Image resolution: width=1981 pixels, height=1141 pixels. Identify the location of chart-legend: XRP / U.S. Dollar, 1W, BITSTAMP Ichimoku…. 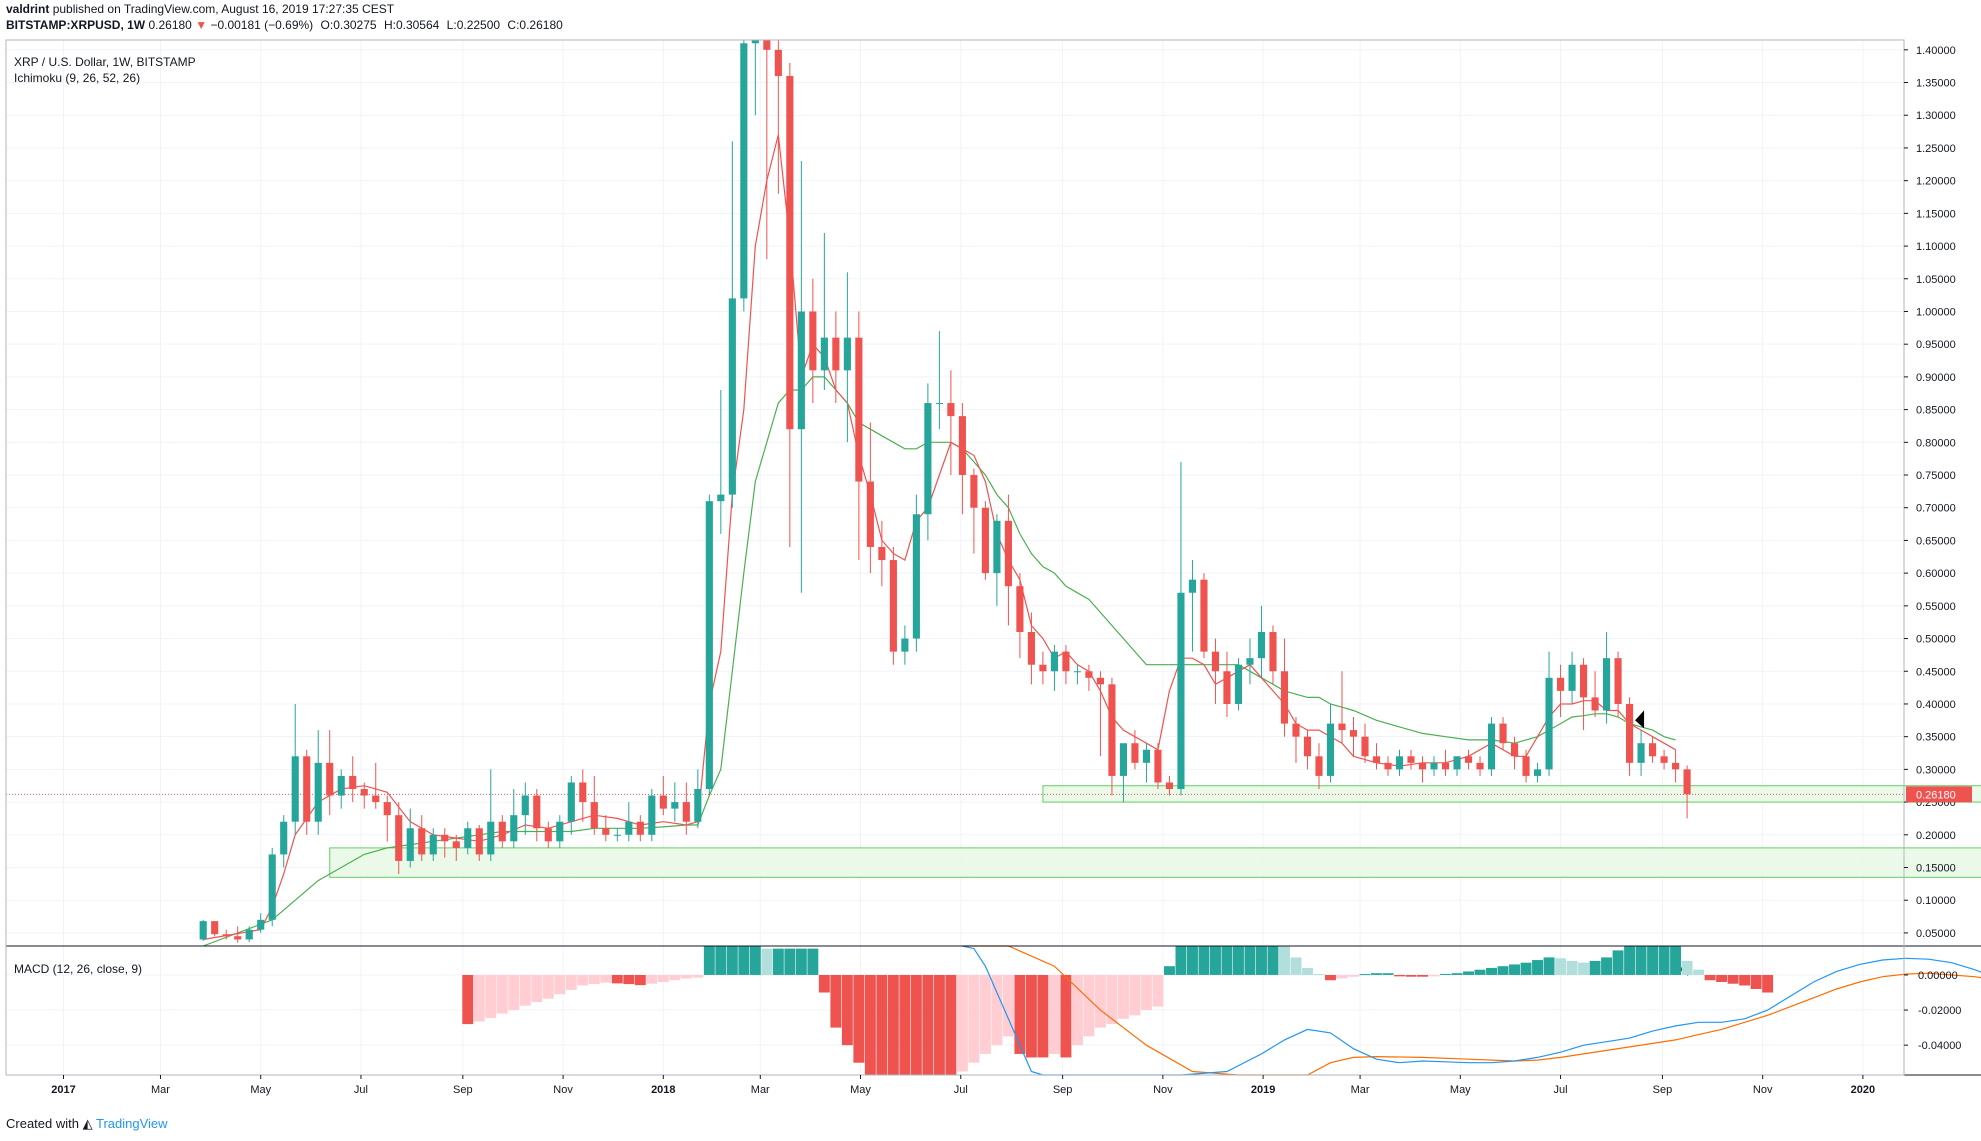
(105, 70).